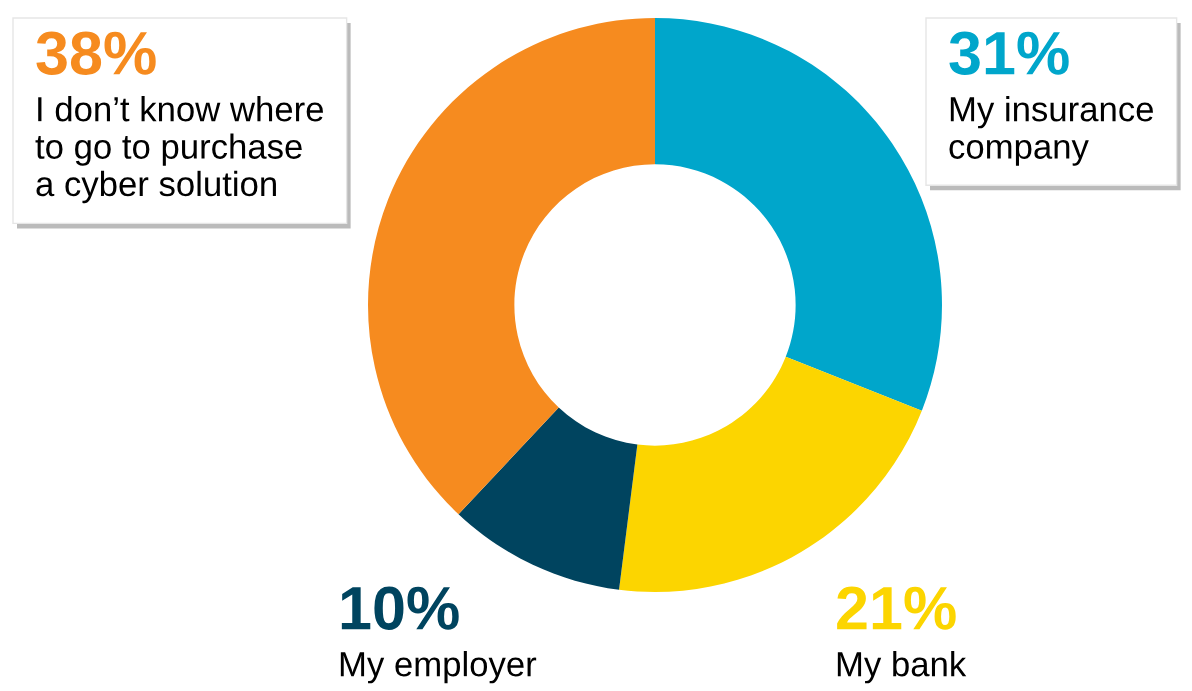 The width and height of the screenshot is (1192, 691). I want to click on data-label: 21%, so click(896, 608).